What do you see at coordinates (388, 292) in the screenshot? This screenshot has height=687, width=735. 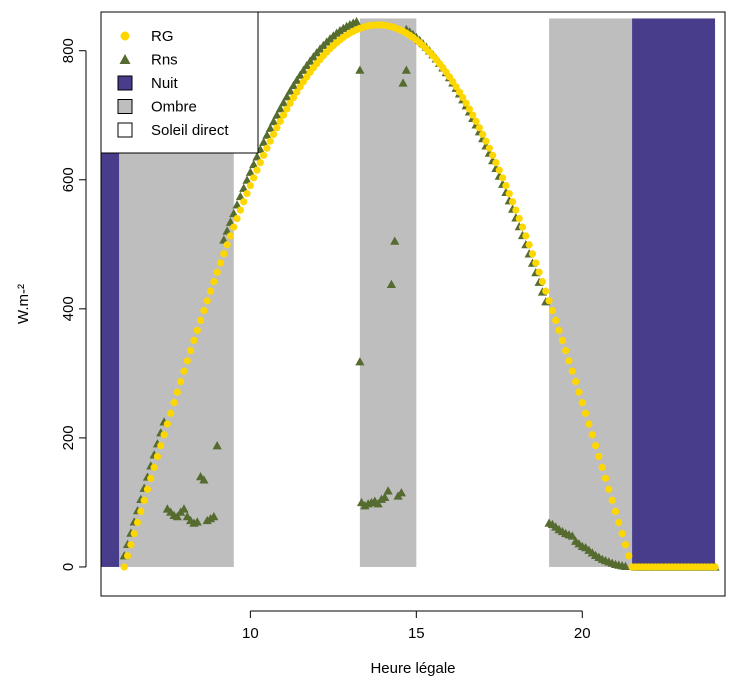 I see `band-ombre` at bounding box center [388, 292].